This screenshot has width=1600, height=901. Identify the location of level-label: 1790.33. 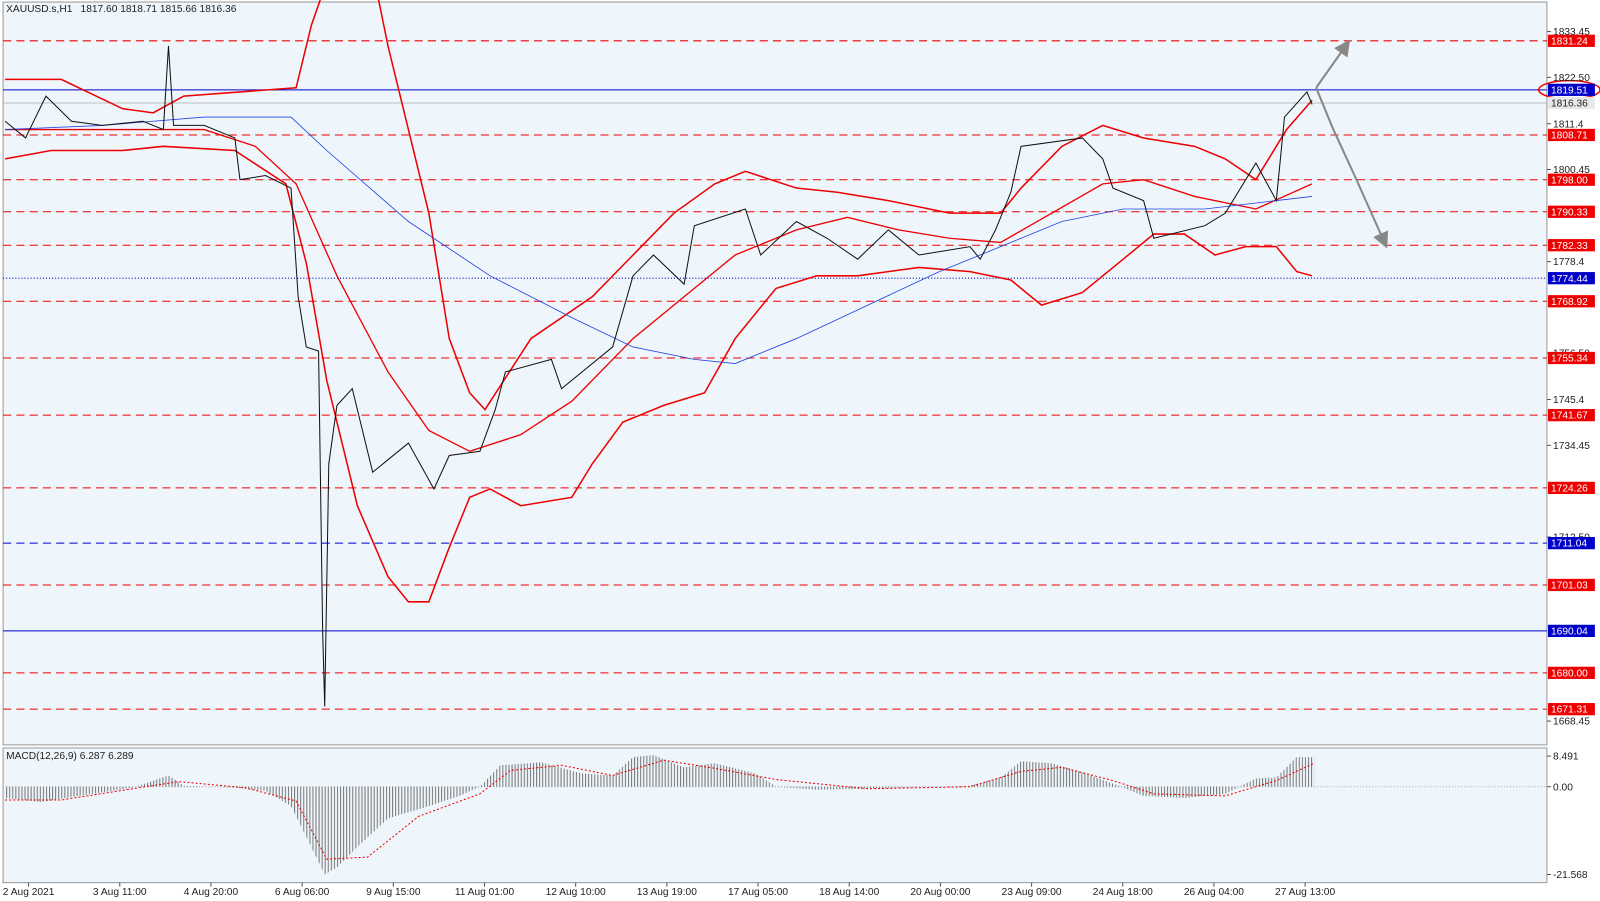
(1569, 212).